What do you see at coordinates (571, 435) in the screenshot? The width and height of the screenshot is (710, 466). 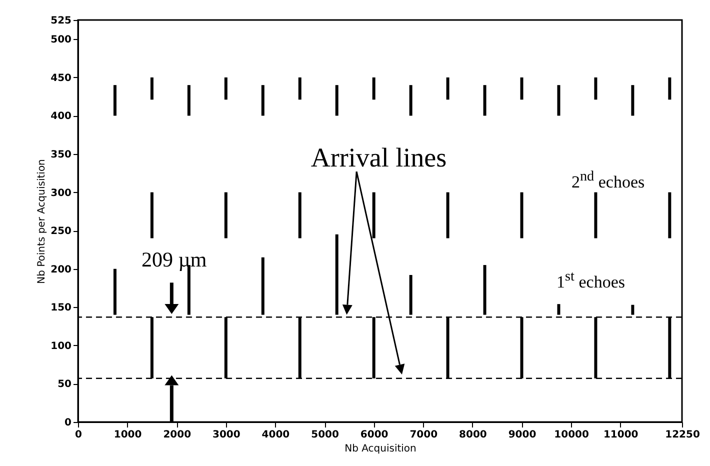 I see `x-tick-label: 10000` at bounding box center [571, 435].